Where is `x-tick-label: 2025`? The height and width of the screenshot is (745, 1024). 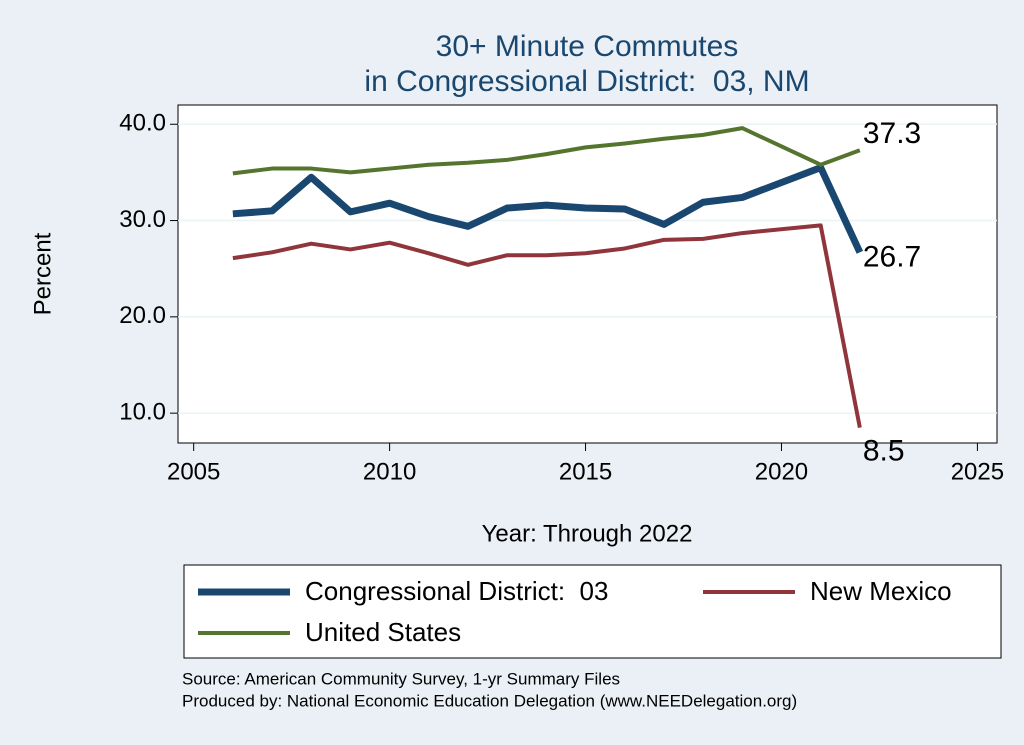
x-tick-label: 2025 is located at coordinates (977, 471).